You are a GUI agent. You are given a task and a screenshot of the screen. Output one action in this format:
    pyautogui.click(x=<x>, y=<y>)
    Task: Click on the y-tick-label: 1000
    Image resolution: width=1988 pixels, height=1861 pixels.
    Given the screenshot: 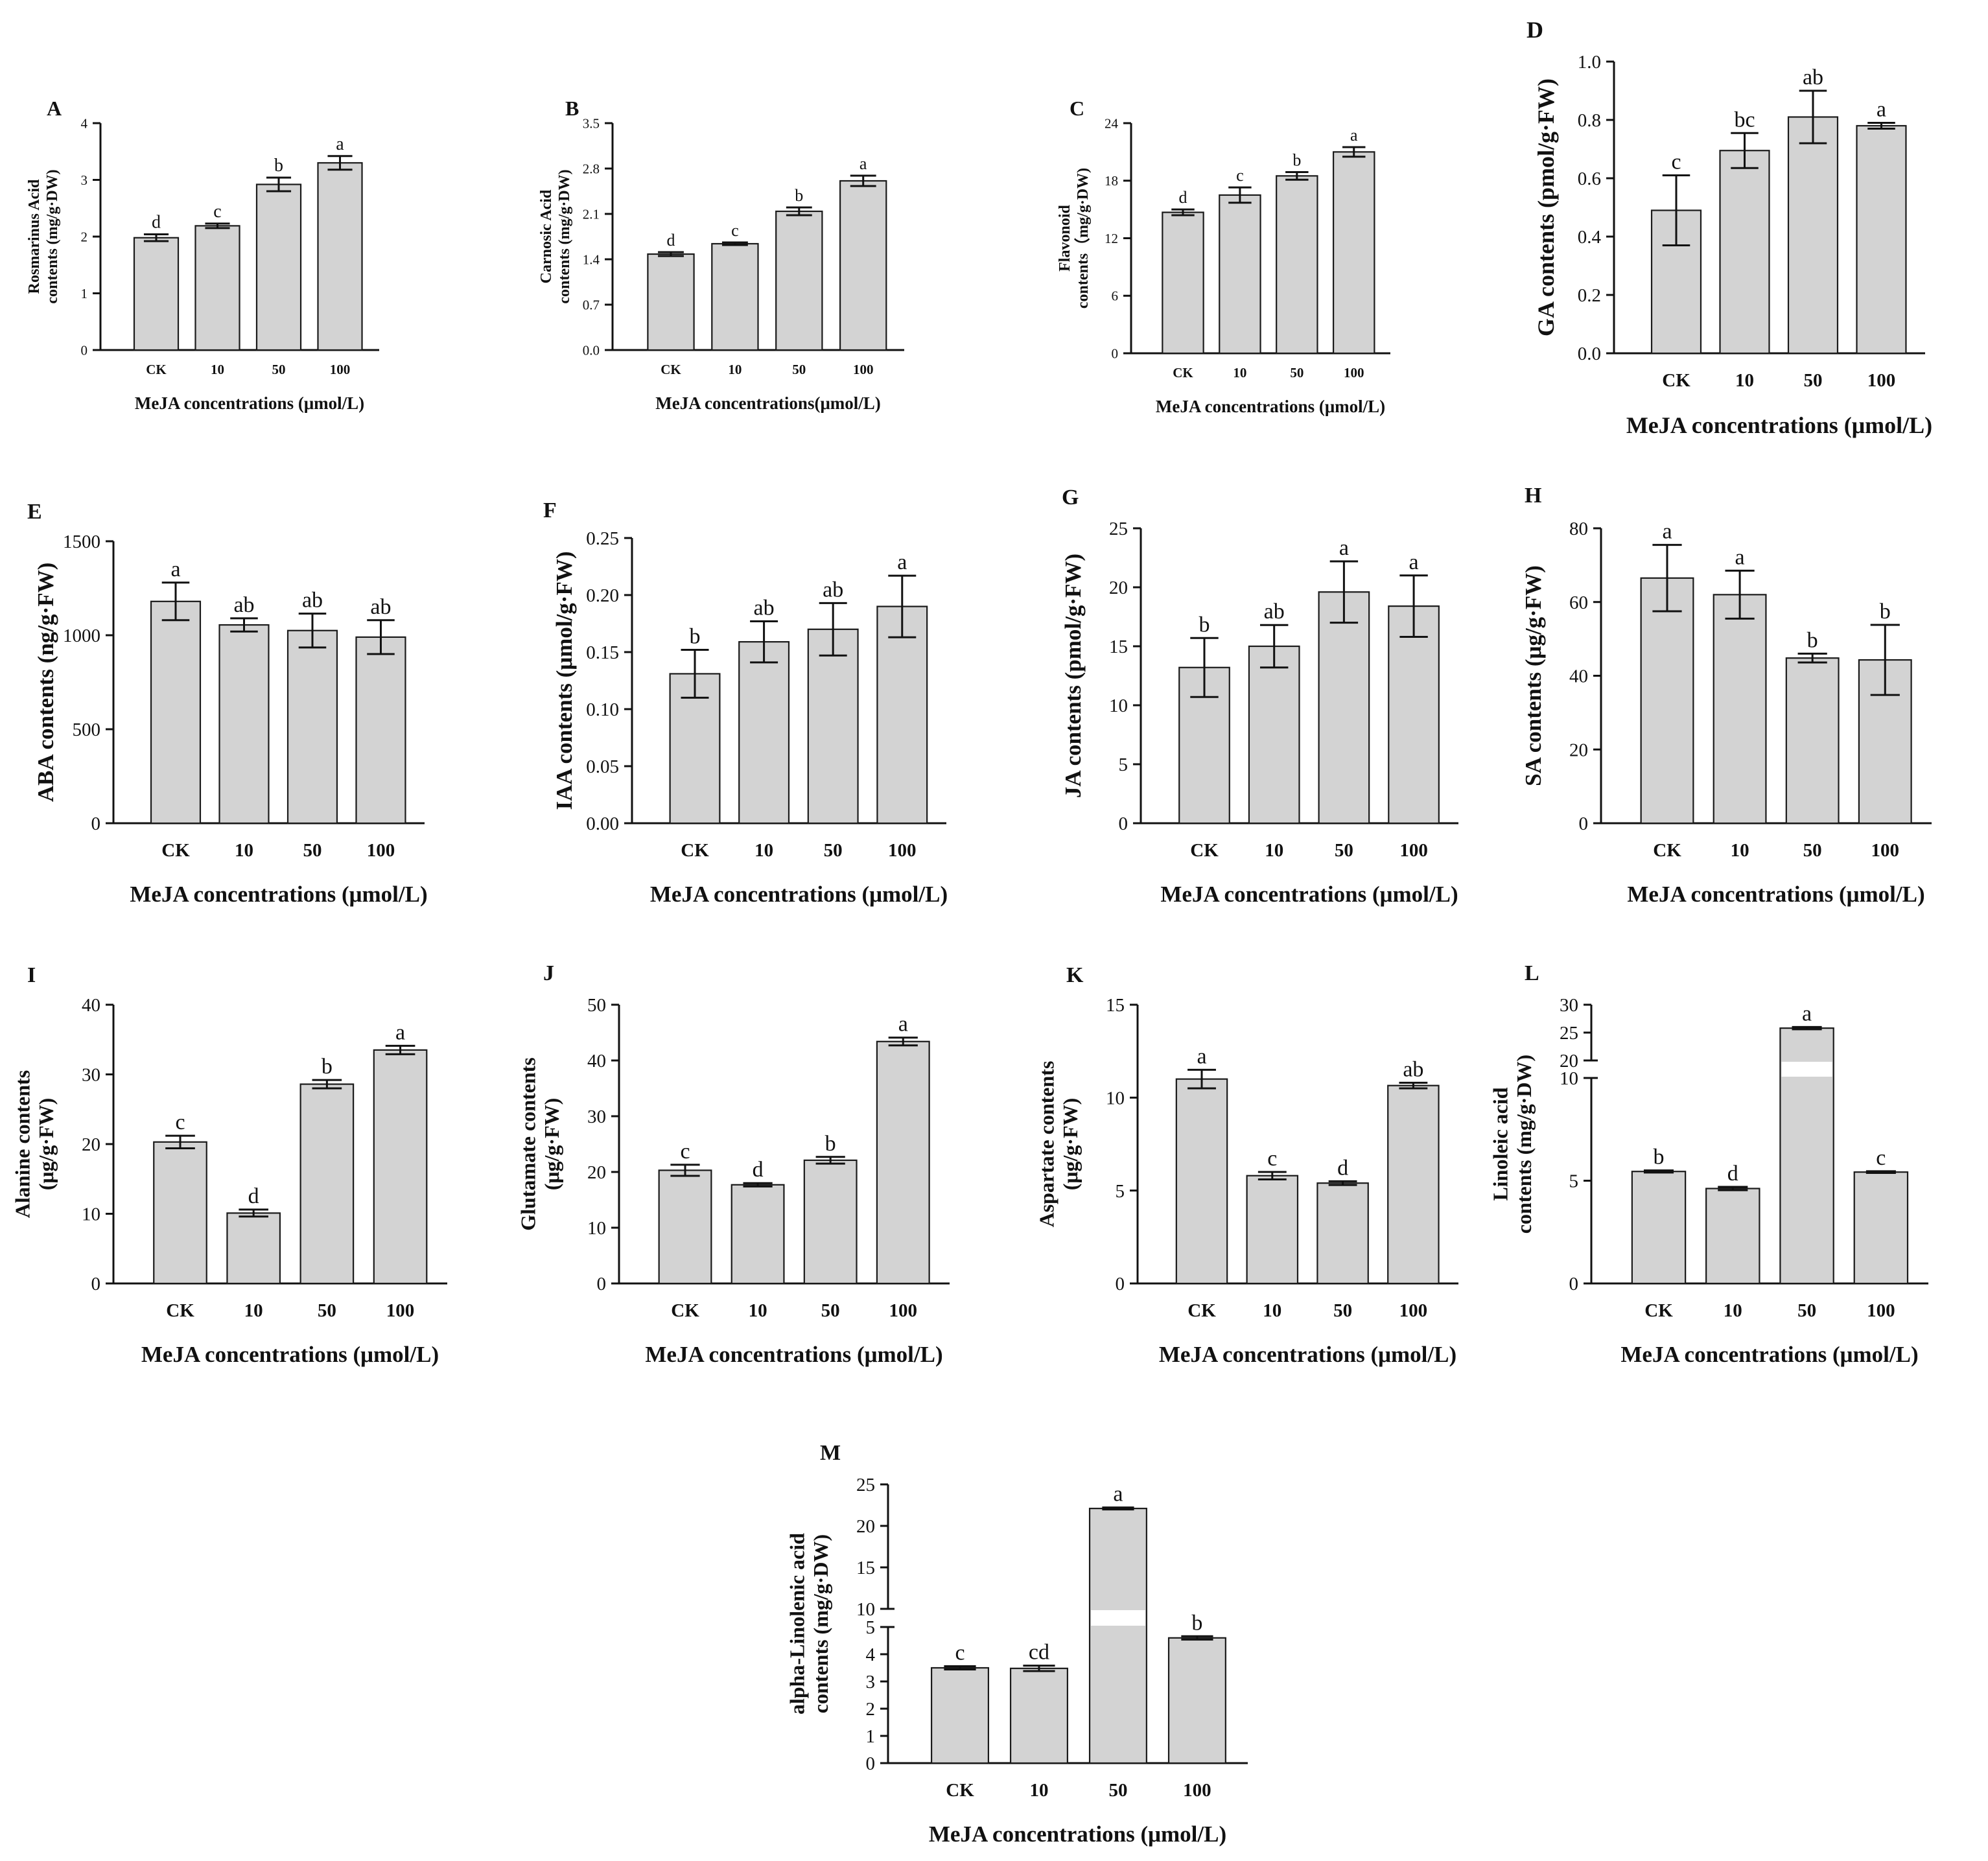 What is the action you would take?
    pyautogui.click(x=81, y=636)
    